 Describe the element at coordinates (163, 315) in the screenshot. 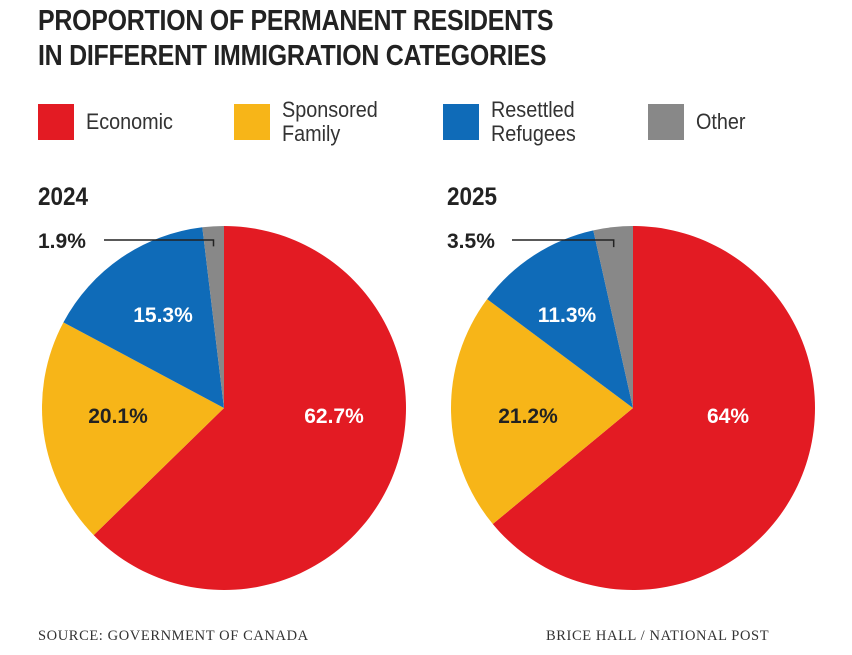

I see `slice-label-resettled-refugees: 15.3%` at that location.